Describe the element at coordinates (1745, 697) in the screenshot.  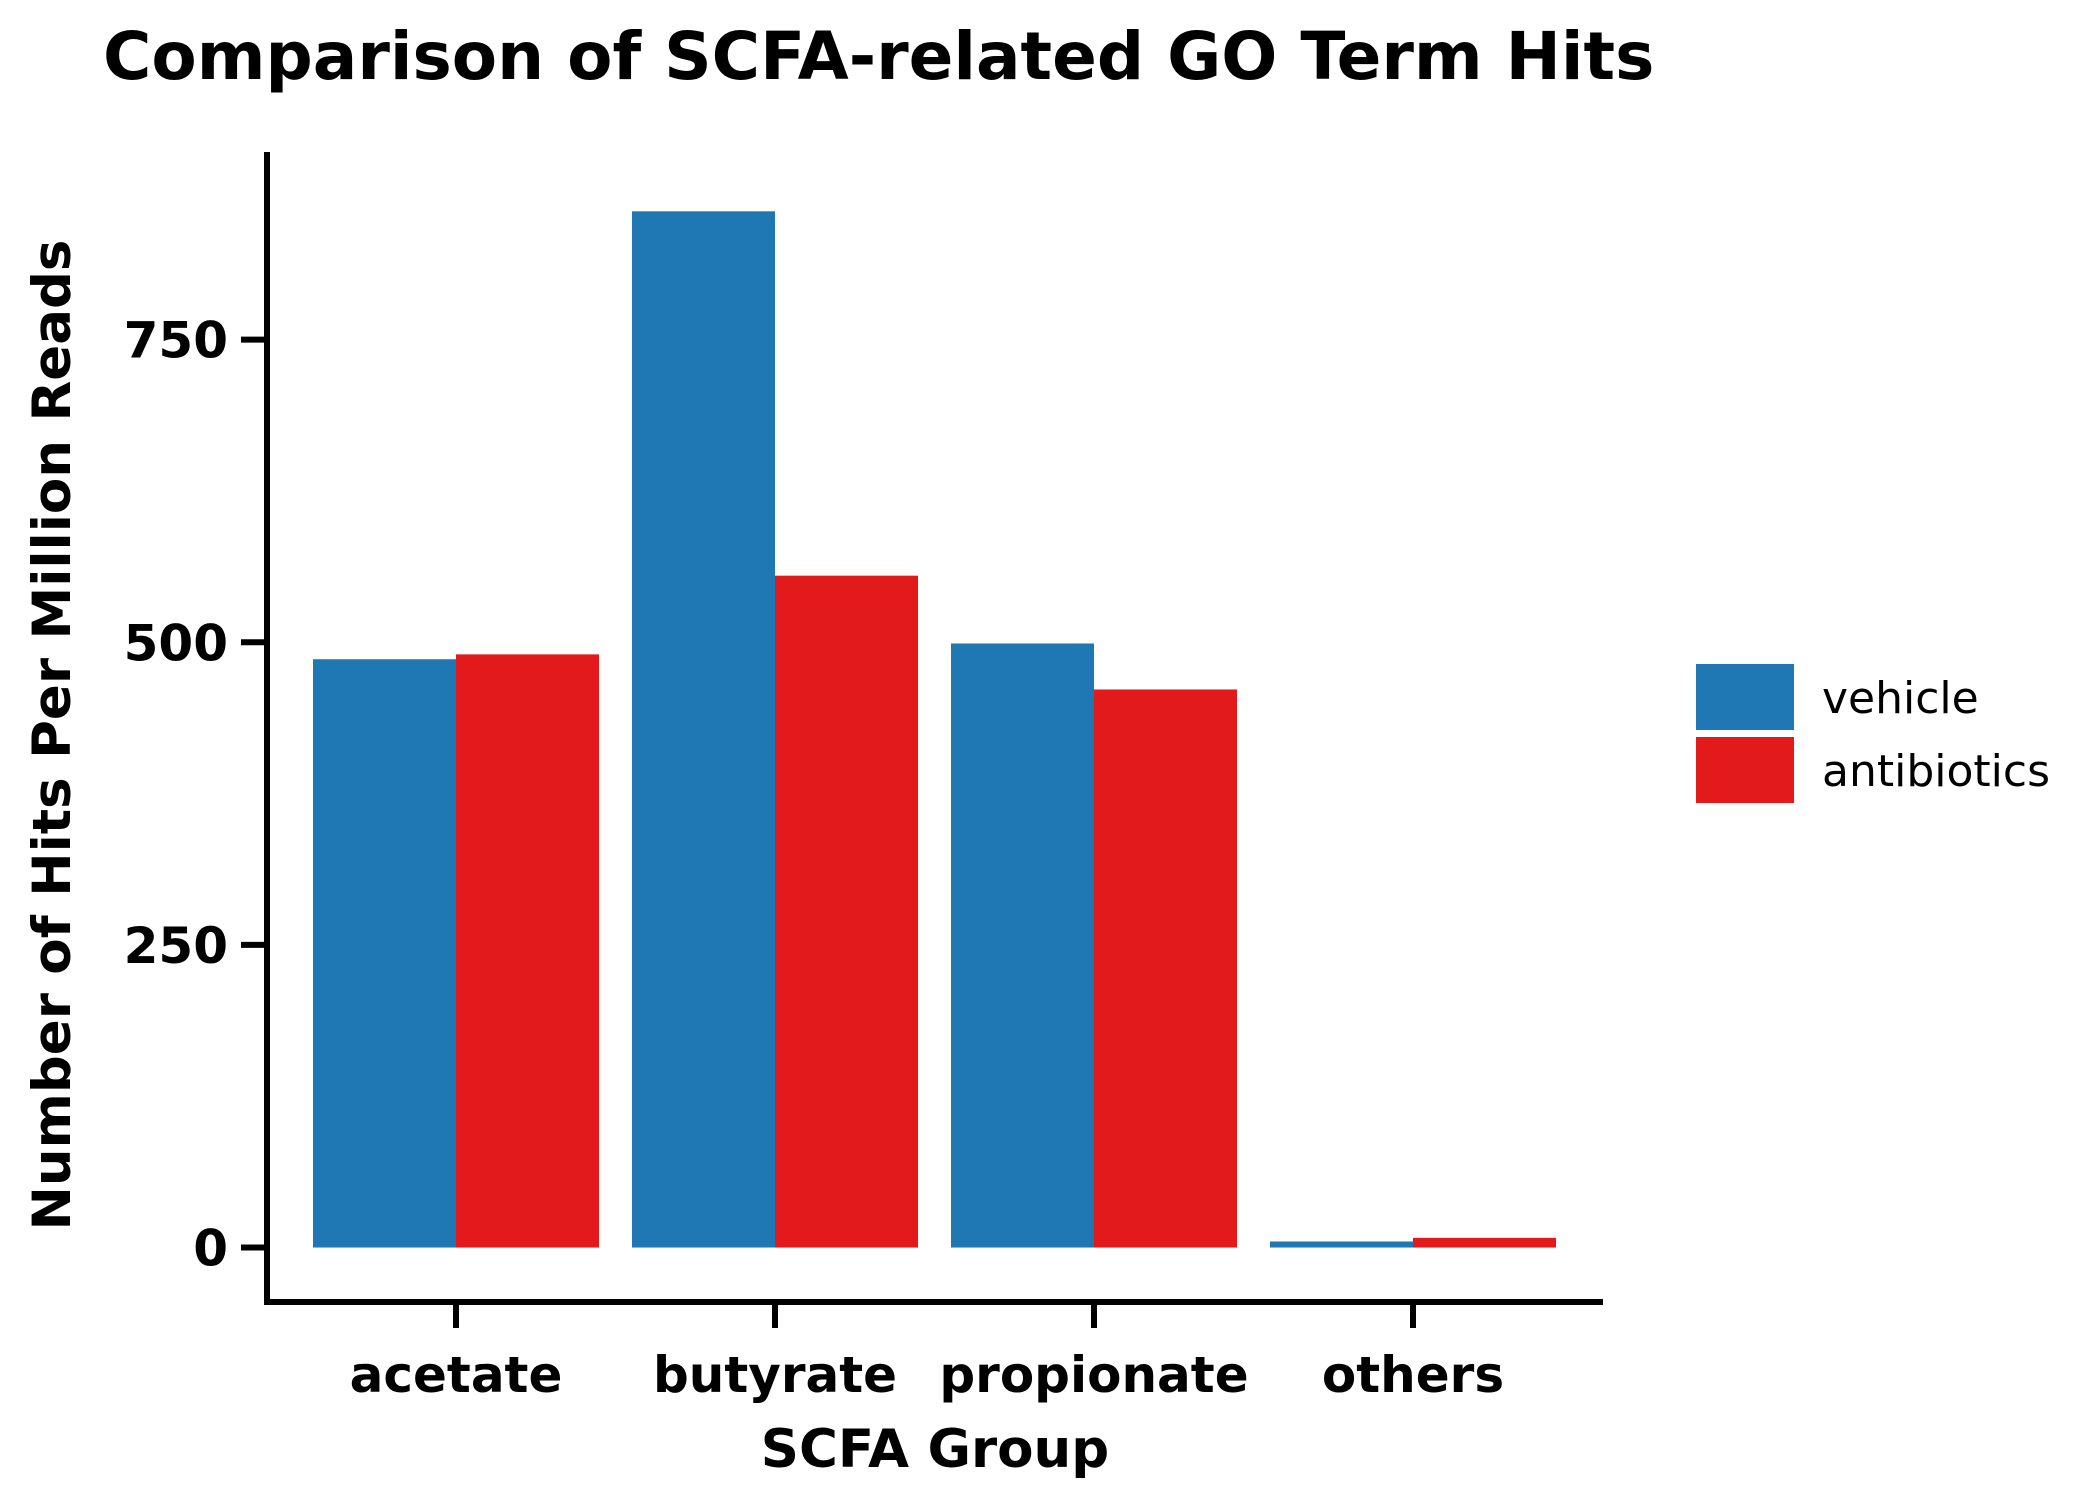
I see `legend-swatch-vehicle` at that location.